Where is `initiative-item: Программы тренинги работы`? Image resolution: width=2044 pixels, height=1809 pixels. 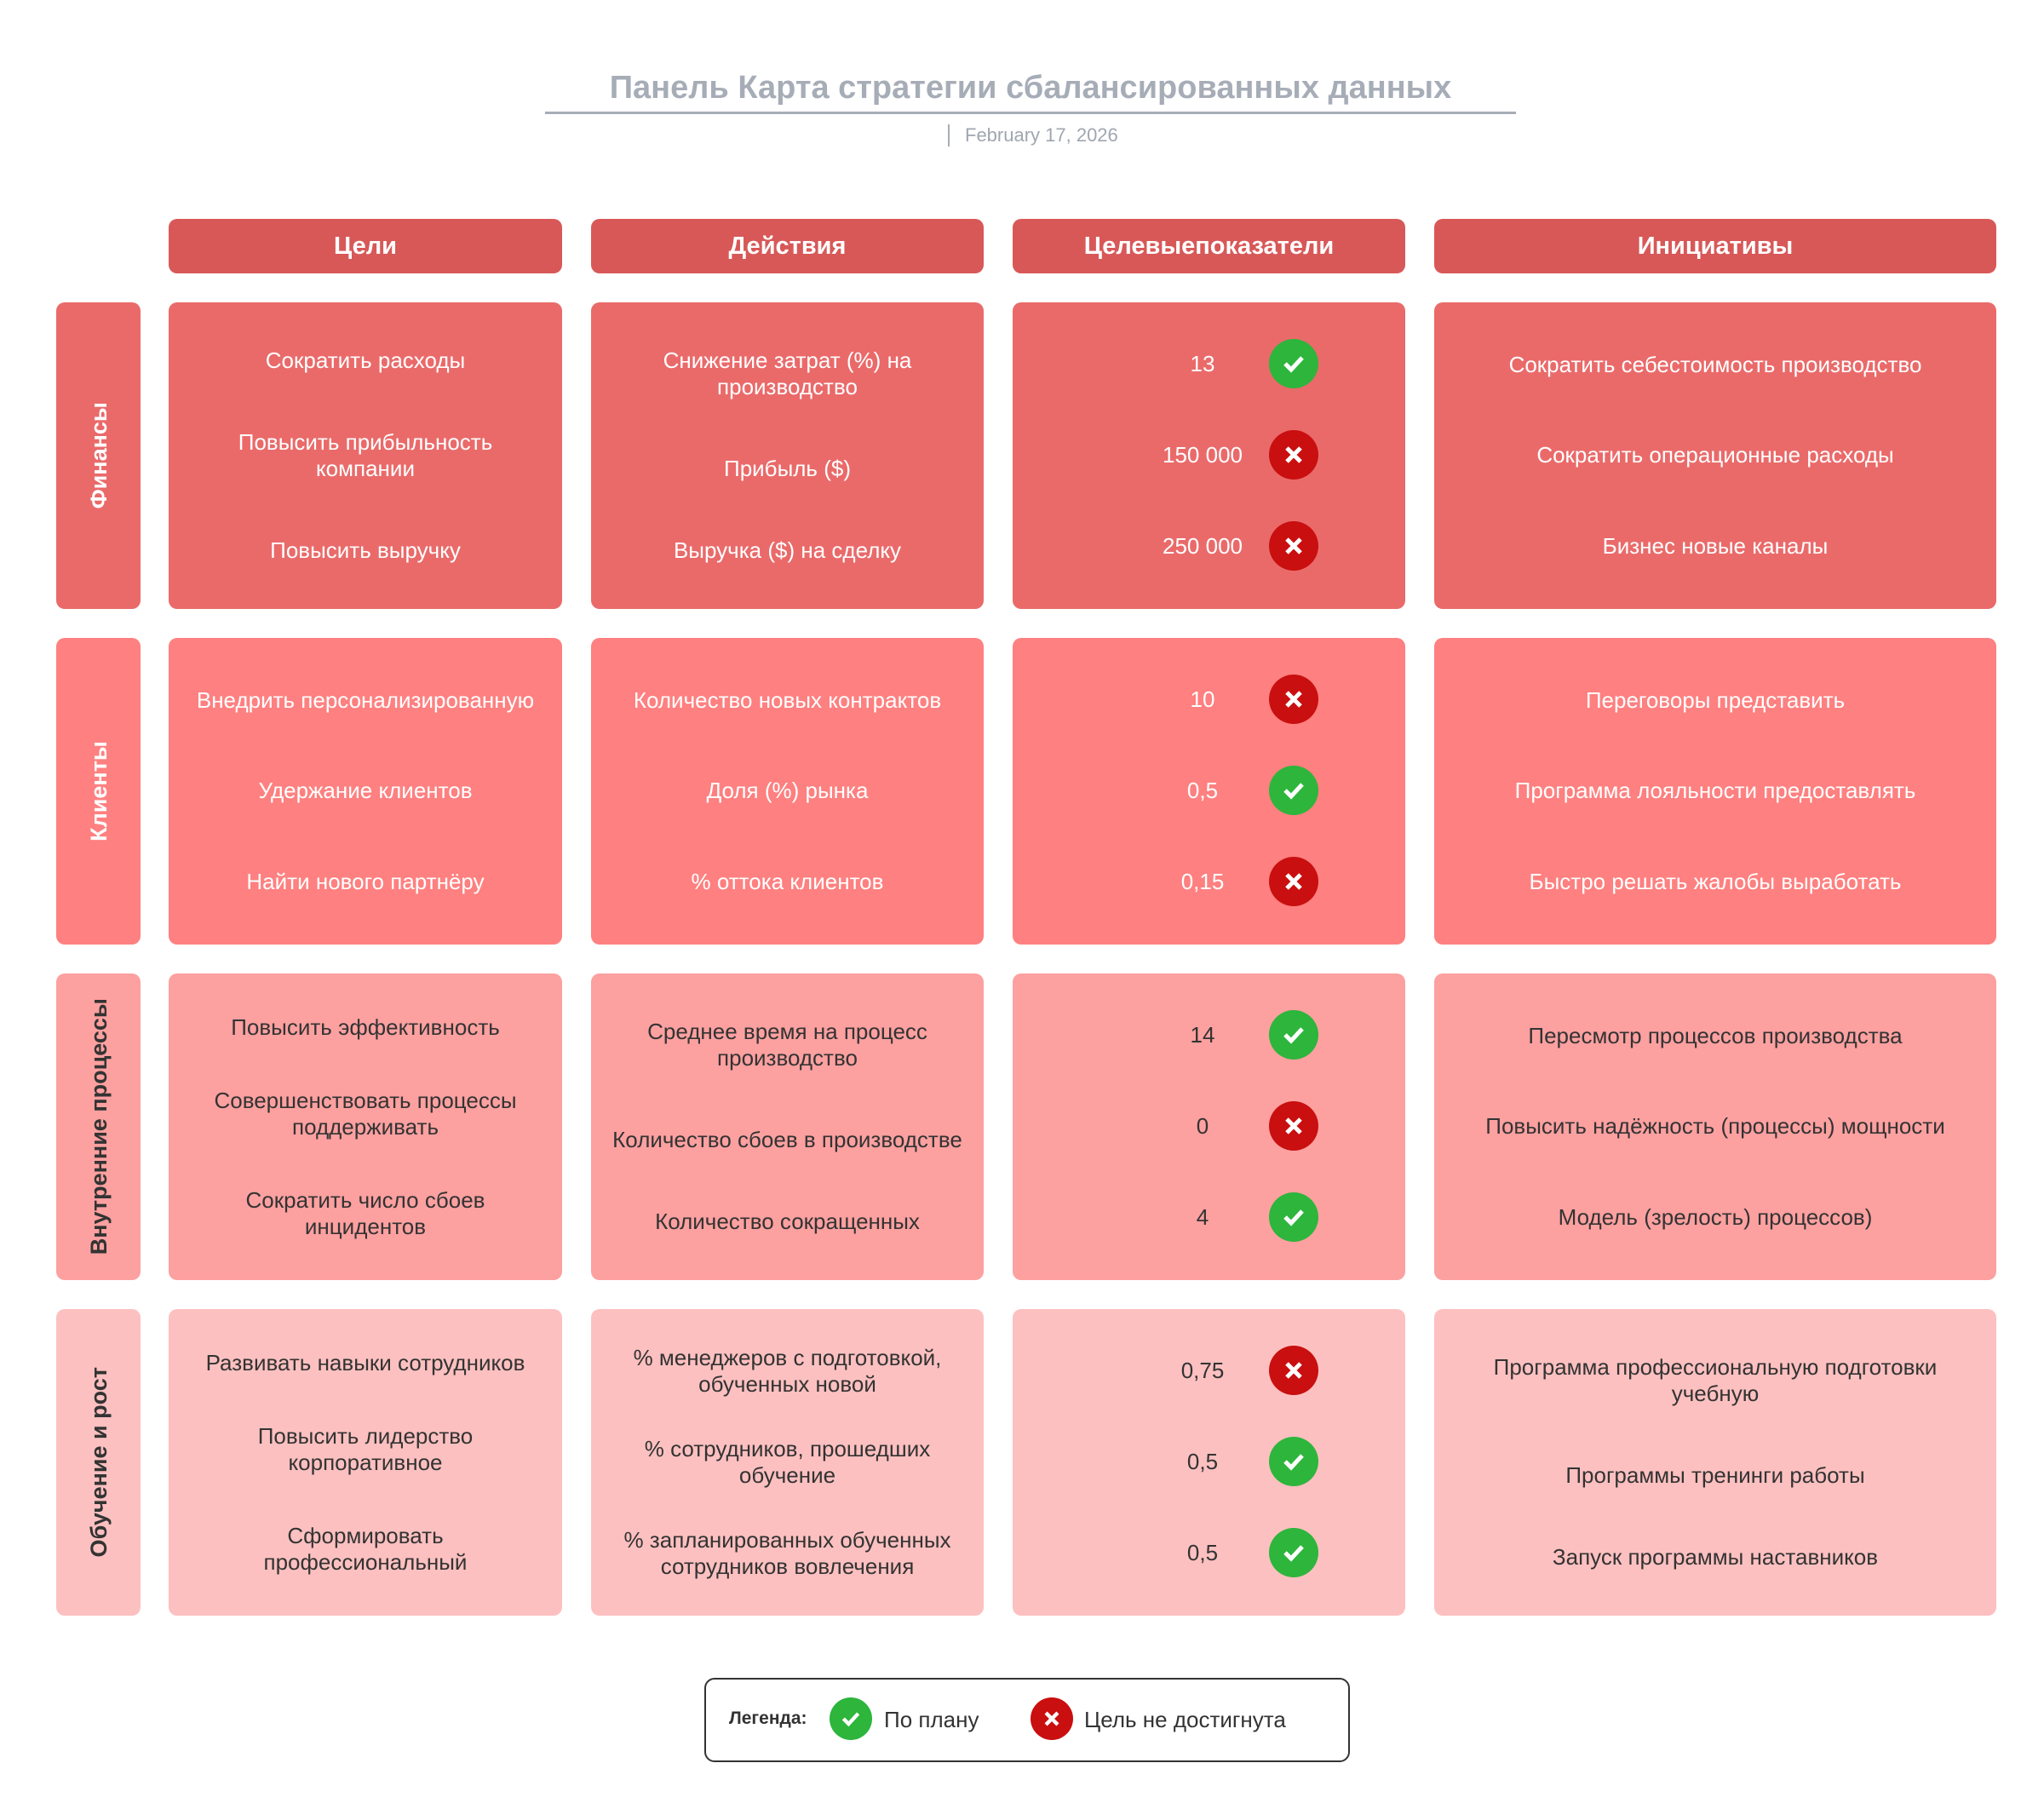 initiative-item: Программы тренинги работы is located at coordinates (1715, 1475).